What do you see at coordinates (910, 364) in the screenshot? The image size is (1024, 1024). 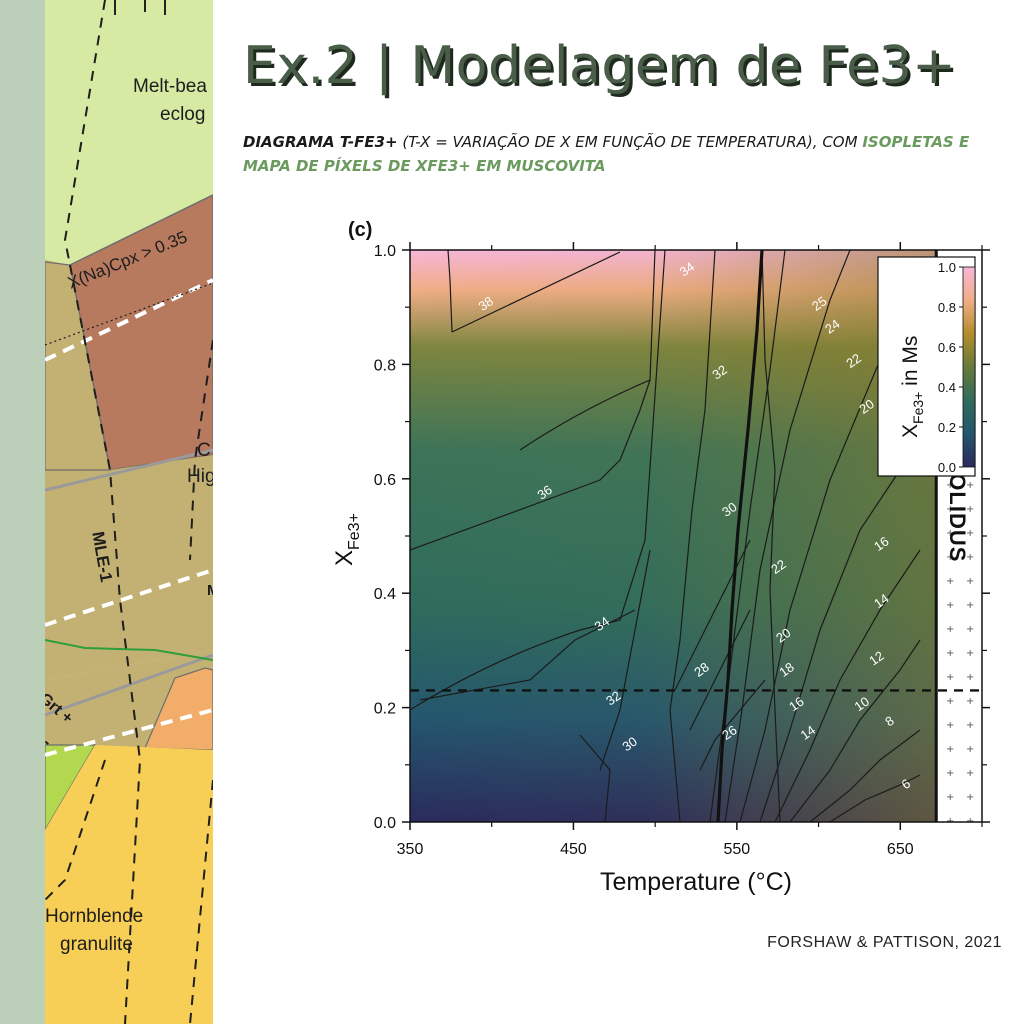 I see `colorbar-label-suffix: in Ms` at bounding box center [910, 364].